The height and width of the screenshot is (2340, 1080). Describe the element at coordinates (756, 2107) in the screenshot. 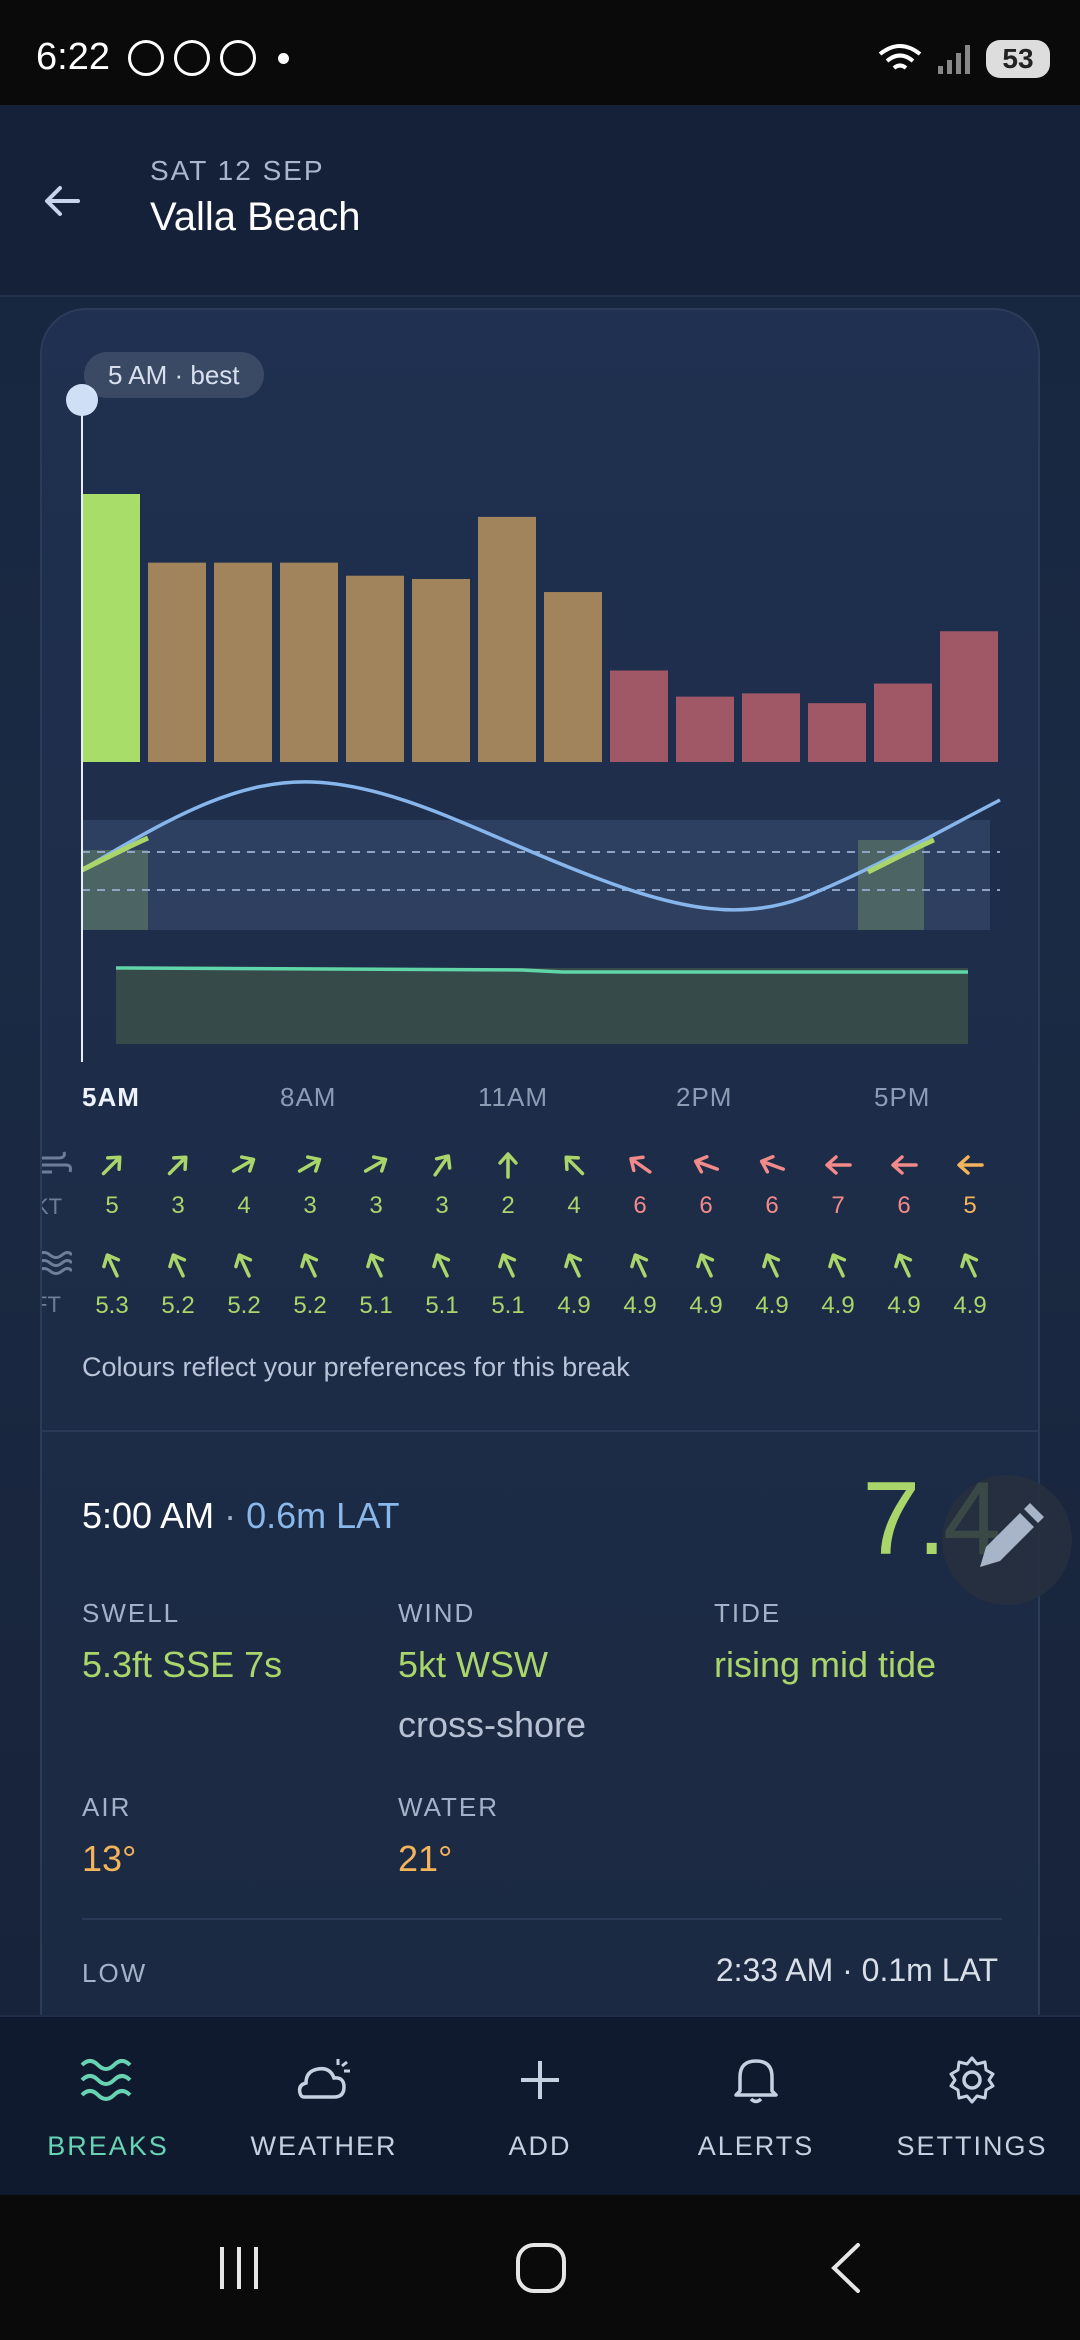

I see `nav-alerts: ALERTS` at that location.